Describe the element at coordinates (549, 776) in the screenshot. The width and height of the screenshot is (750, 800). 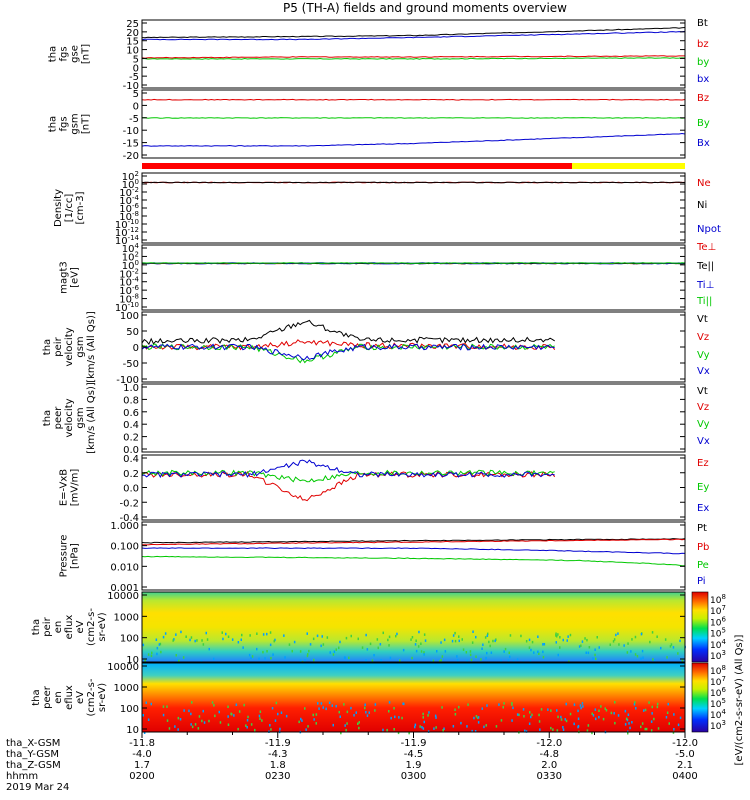
I see `x-row-value: 0330` at that location.